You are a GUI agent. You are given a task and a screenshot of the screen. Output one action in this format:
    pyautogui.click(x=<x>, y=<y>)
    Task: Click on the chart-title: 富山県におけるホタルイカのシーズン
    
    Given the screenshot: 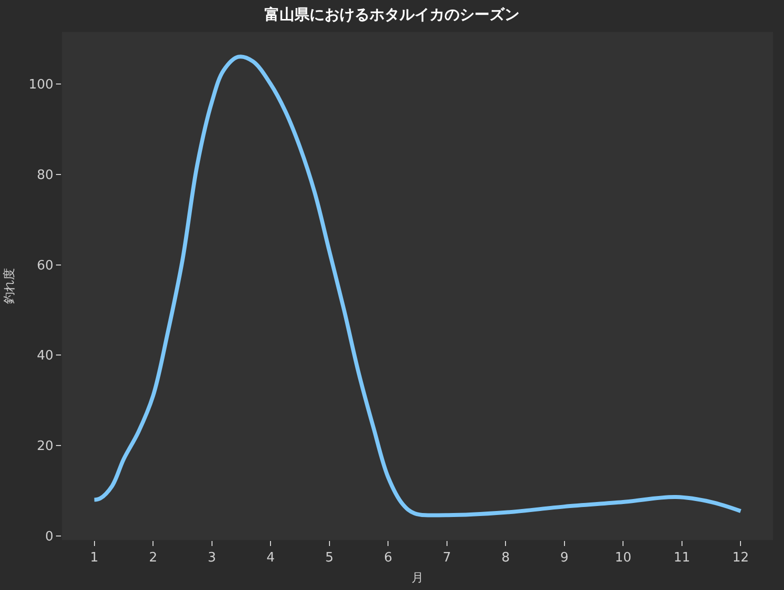 What is the action you would take?
    pyautogui.click(x=392, y=14)
    